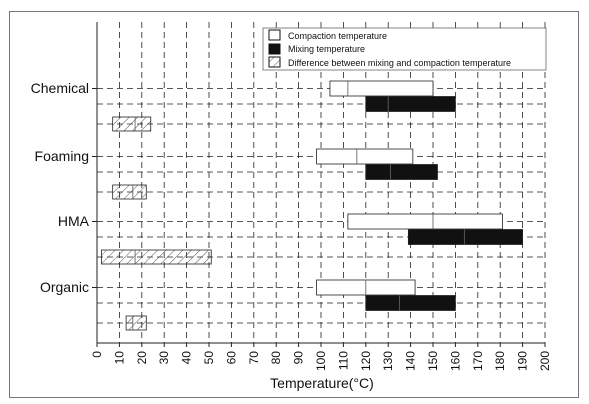  Describe the element at coordinates (142, 358) in the screenshot. I see `x-tick-label: 20` at that location.